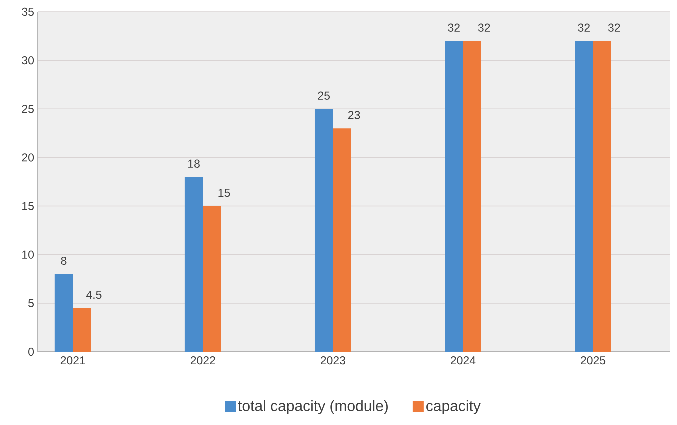 This screenshot has height=425, width=677. What do you see at coordinates (354, 115) in the screenshot?
I see `data-label: 23` at bounding box center [354, 115].